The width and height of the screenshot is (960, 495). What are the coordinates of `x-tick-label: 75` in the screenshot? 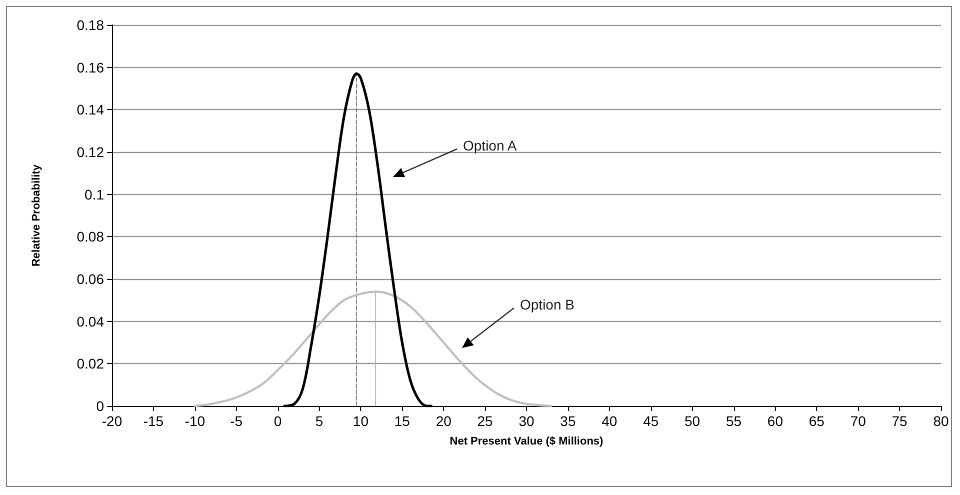 It's located at (900, 421).